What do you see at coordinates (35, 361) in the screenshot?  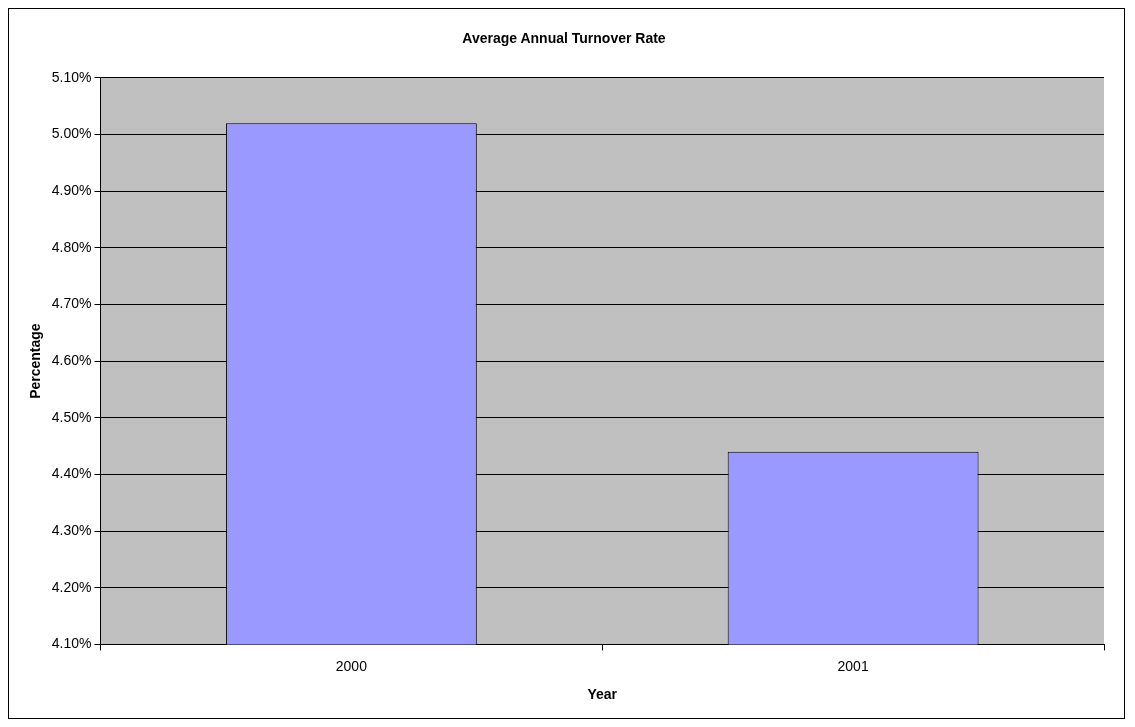 I see `y-axis-title: Percentage` at bounding box center [35, 361].